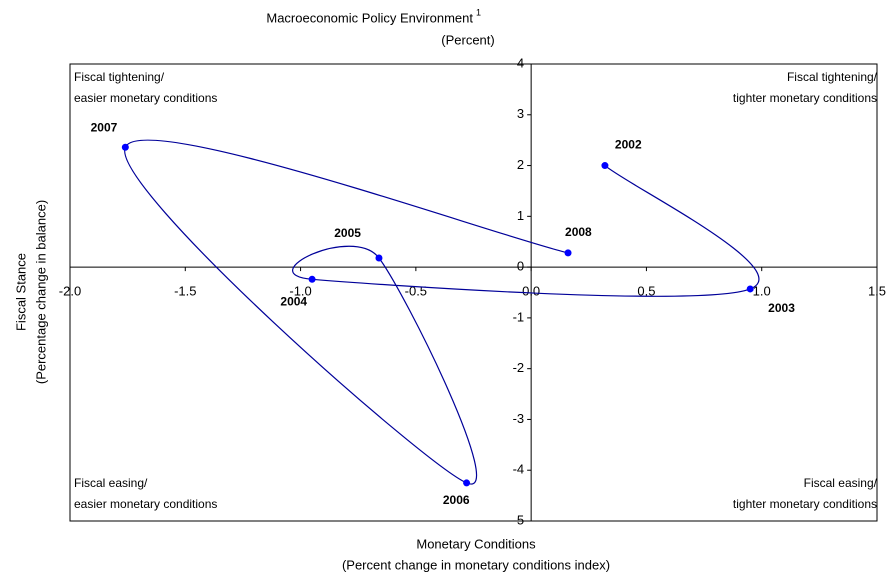 Image resolution: width=893 pixels, height=577 pixels. What do you see at coordinates (519, 316) in the screenshot?
I see `y-tick-label: -1` at bounding box center [519, 316].